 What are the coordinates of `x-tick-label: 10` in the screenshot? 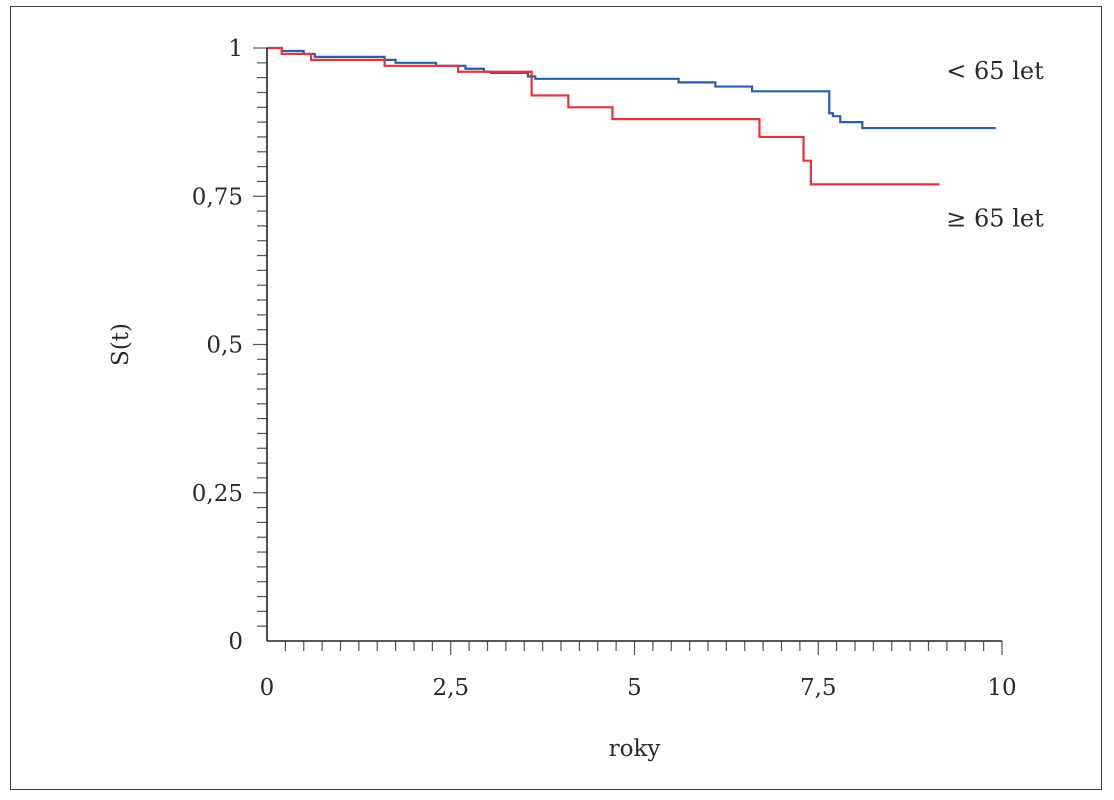 It's located at (1001, 688).